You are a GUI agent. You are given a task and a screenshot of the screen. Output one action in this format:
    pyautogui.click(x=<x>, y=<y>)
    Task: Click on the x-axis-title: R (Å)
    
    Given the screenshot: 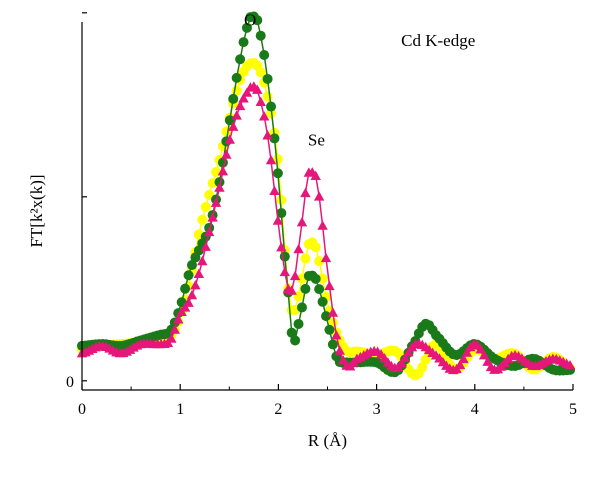 What is the action you would take?
    pyautogui.click(x=327, y=440)
    